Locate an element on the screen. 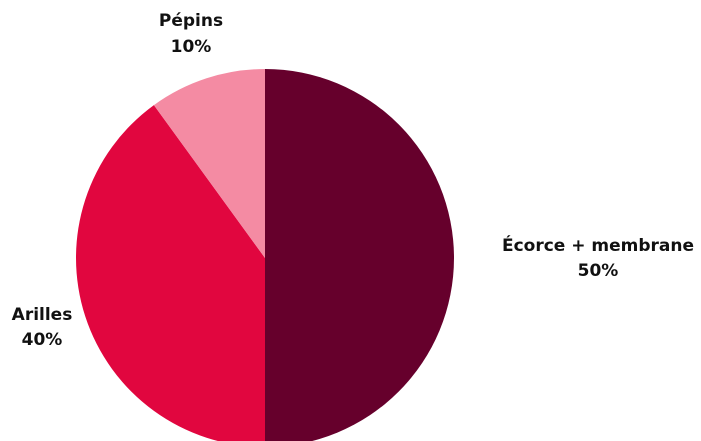  slice-value-label-2: 10% is located at coordinates (191, 47).